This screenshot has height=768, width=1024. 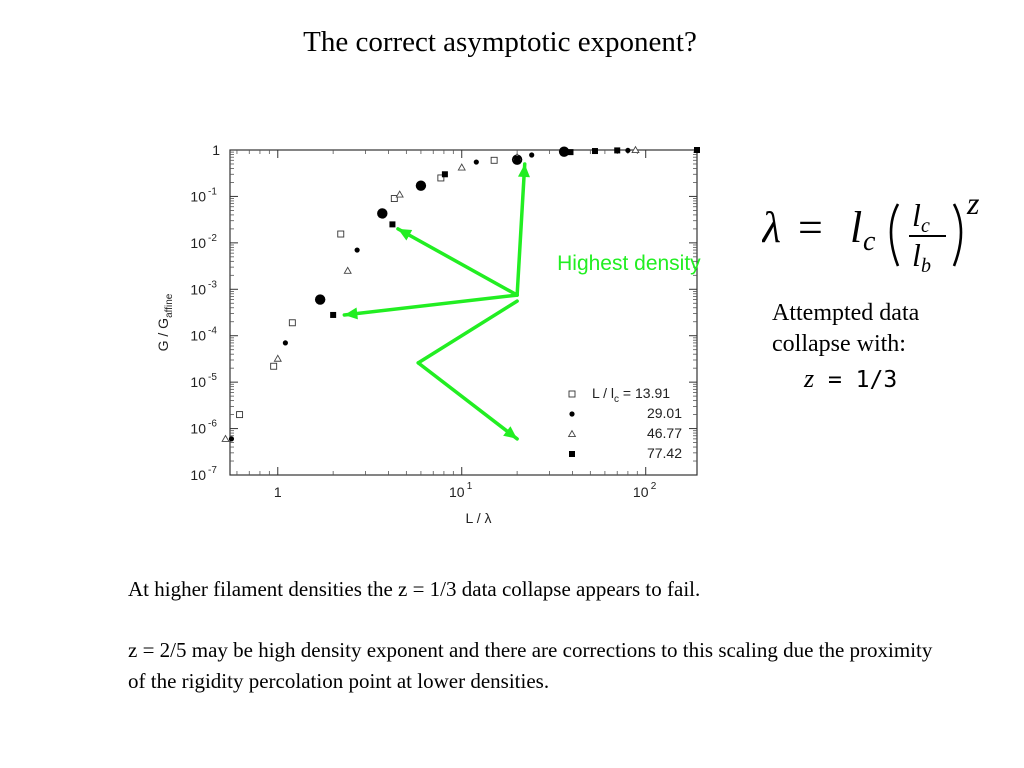 I want to click on y-tick-exponent: -7, so click(x=212, y=470).